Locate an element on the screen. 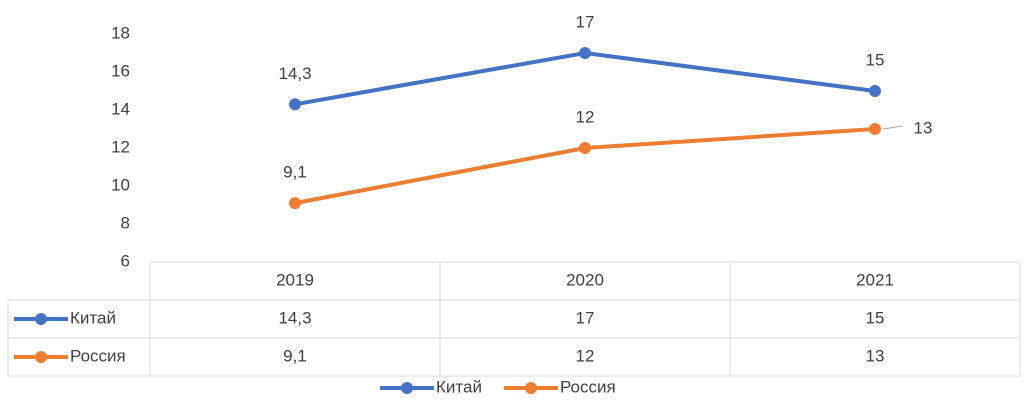 This screenshot has width=1027, height=401. table-cell: 15 is located at coordinates (875, 317).